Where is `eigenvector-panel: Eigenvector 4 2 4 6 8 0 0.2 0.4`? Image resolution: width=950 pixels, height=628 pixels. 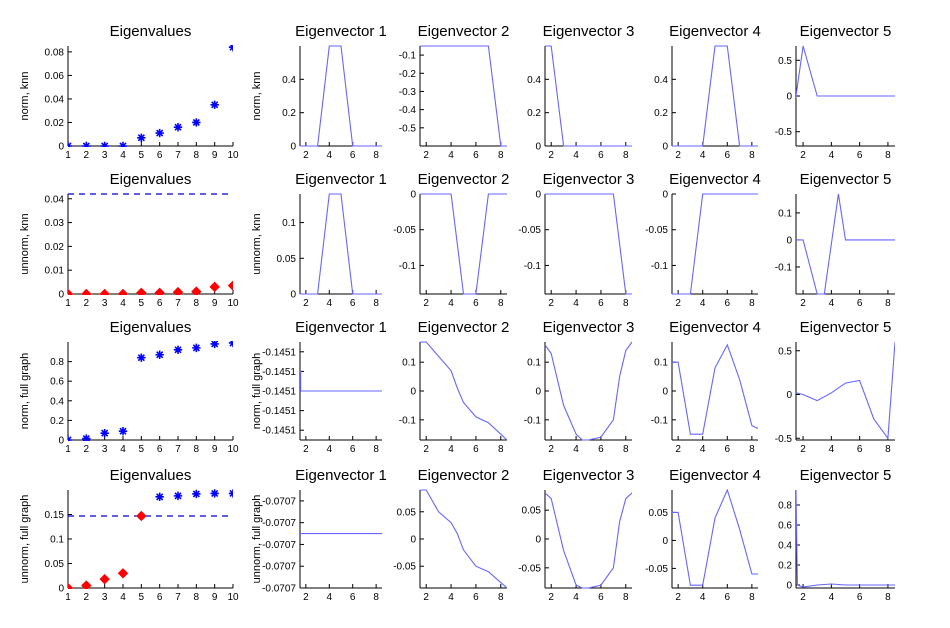 eigenvector-panel: Eigenvector 4 2 4 6 8 0 0.2 0.4 is located at coordinates (707, 92).